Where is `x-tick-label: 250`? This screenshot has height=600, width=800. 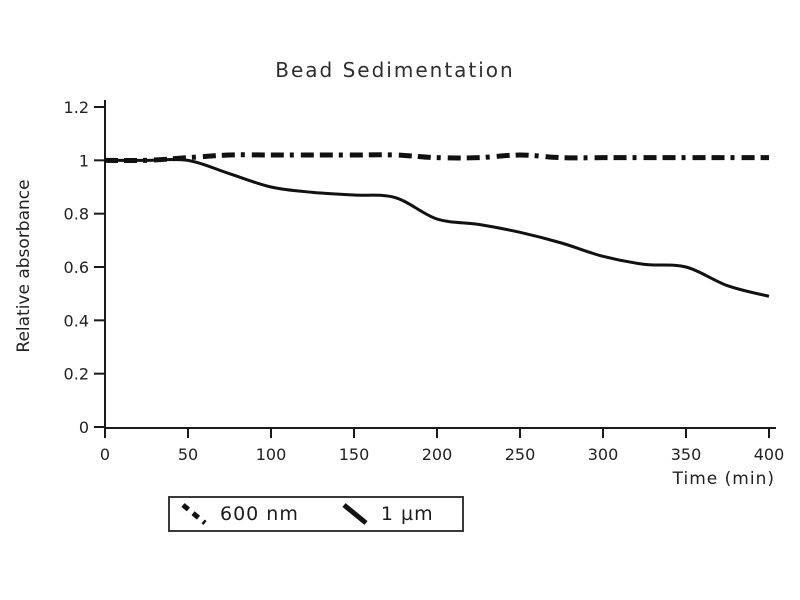 x-tick-label: 250 is located at coordinates (520, 454).